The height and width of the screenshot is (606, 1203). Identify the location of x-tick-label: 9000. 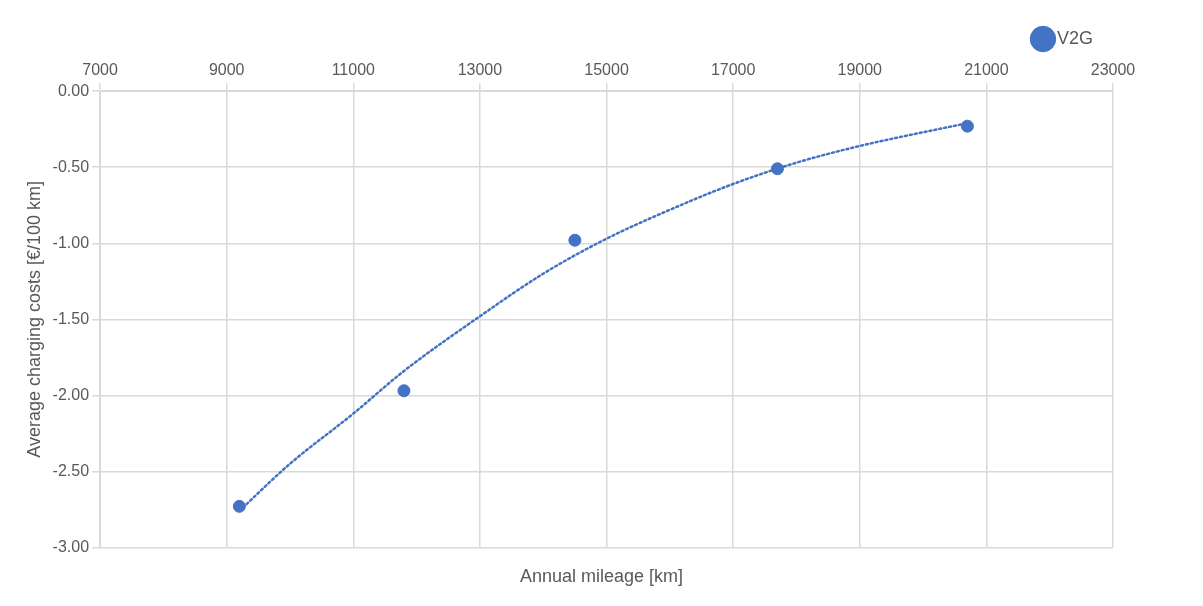
(226, 70).